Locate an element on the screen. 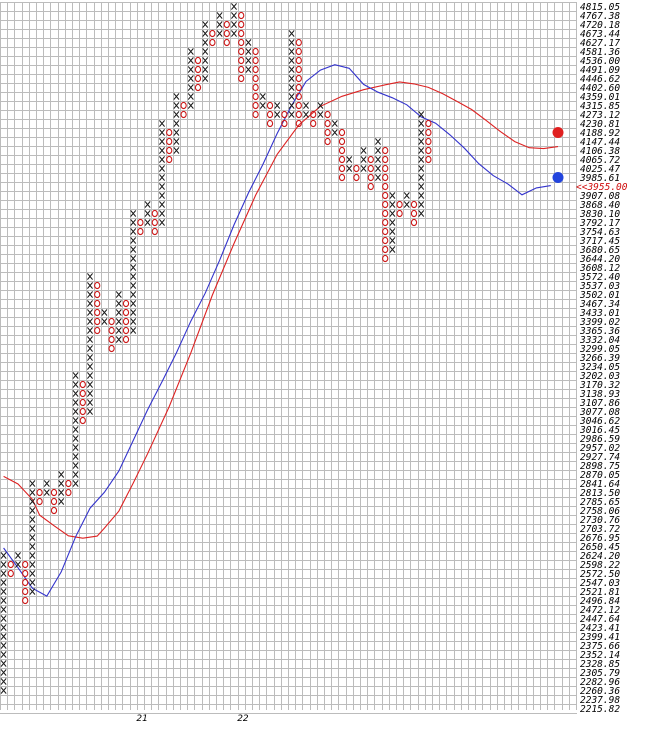  price-tick-label: 3680.65 is located at coordinates (599, 250).